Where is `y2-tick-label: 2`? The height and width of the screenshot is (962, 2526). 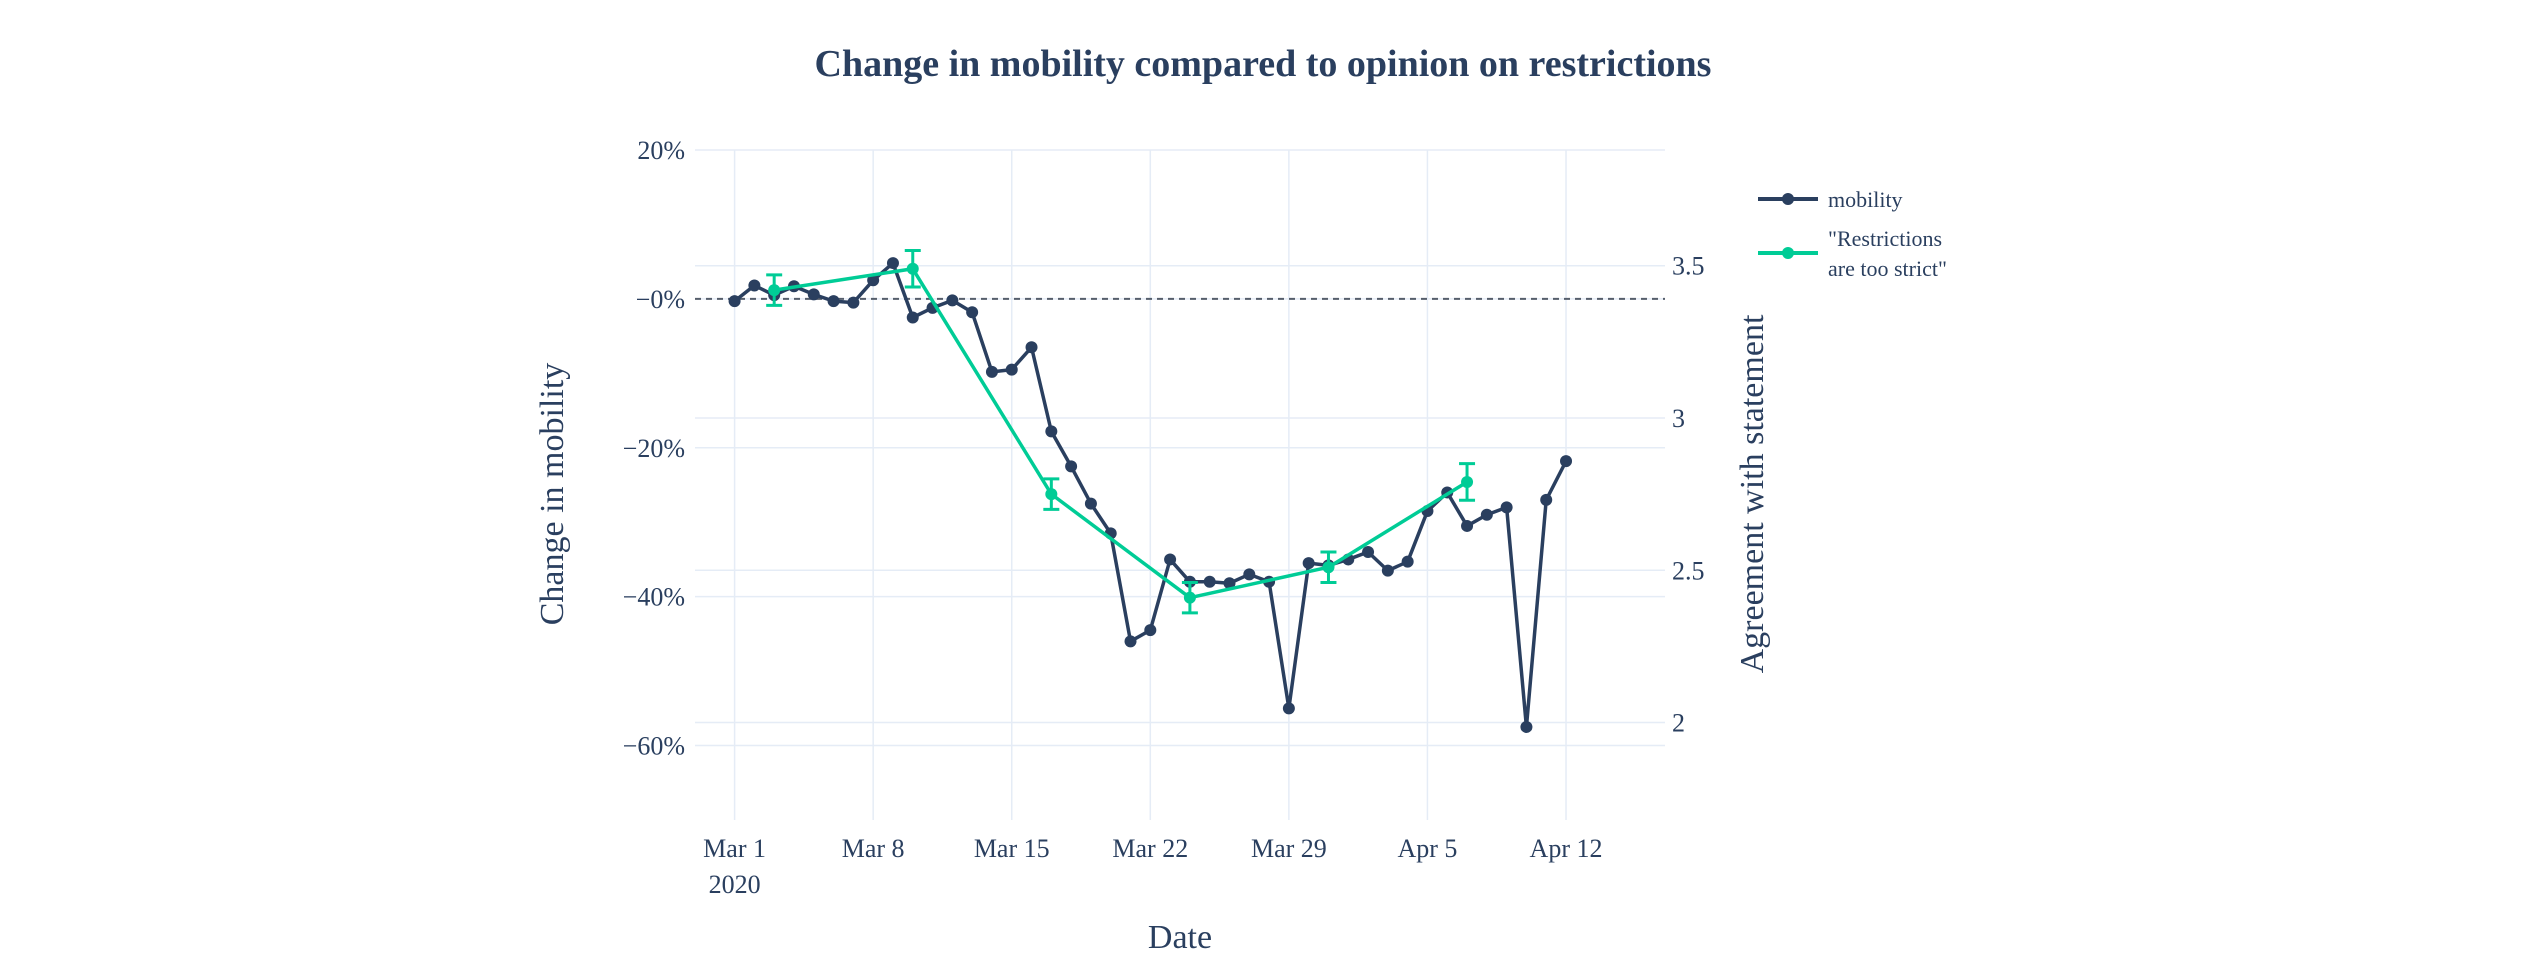 y2-tick-label: 2 is located at coordinates (1678, 723).